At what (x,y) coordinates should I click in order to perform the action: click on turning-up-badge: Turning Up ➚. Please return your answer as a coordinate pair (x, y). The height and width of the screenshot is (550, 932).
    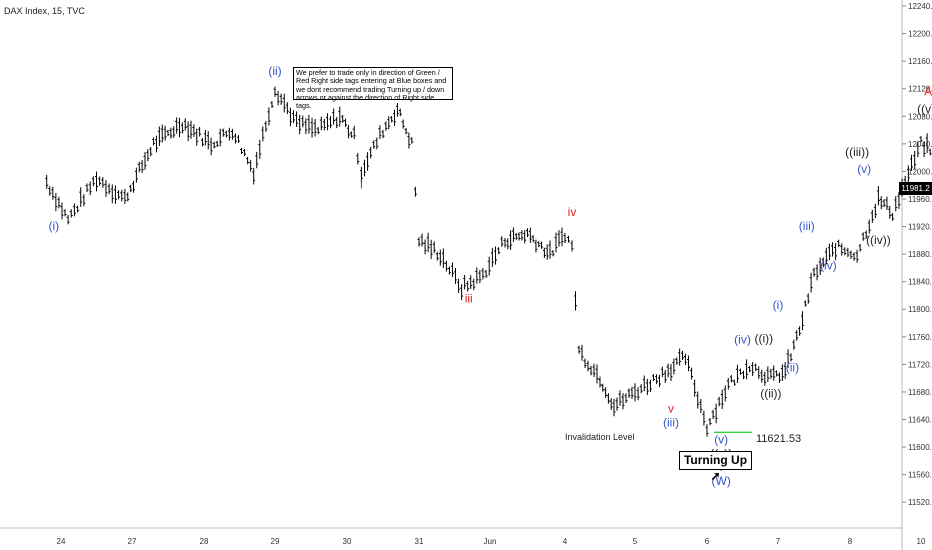
    Looking at the image, I should click on (715, 467).